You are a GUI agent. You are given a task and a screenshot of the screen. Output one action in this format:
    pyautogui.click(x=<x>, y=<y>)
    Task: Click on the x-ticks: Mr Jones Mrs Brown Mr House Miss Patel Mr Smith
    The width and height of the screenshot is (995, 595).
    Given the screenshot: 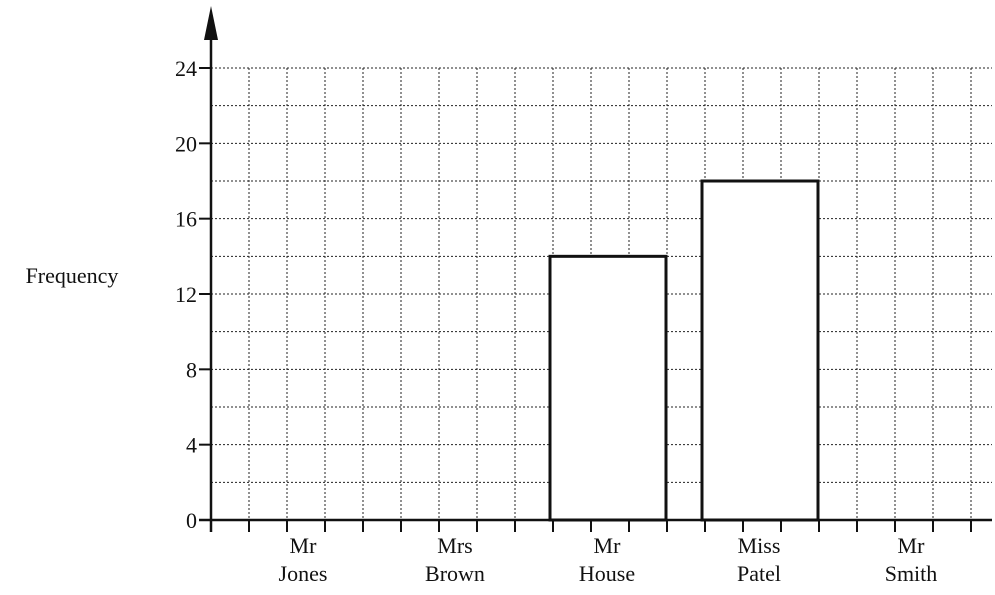 What is the action you would take?
    pyautogui.click(x=610, y=553)
    